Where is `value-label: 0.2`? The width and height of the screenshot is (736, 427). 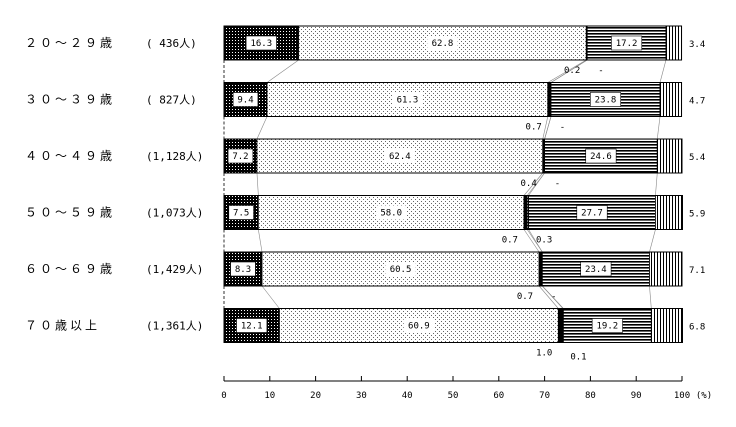 value-label: 0.2 is located at coordinates (572, 71).